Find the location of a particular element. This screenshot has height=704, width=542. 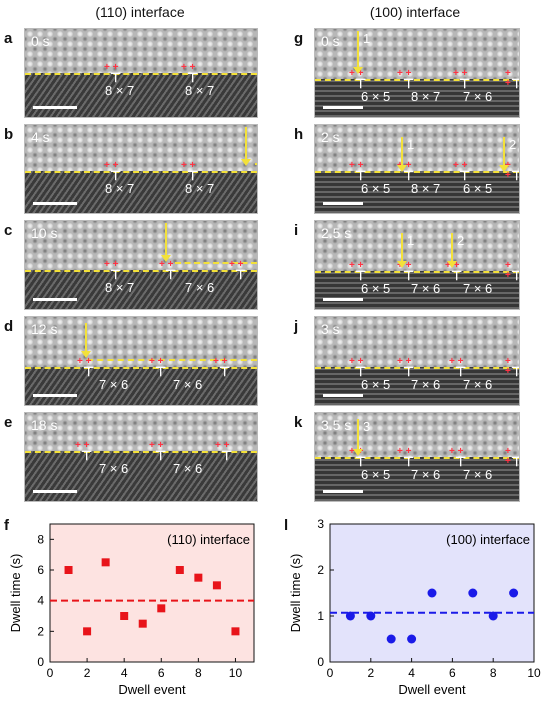

chart-title: (100) interface is located at coordinates (488, 539).